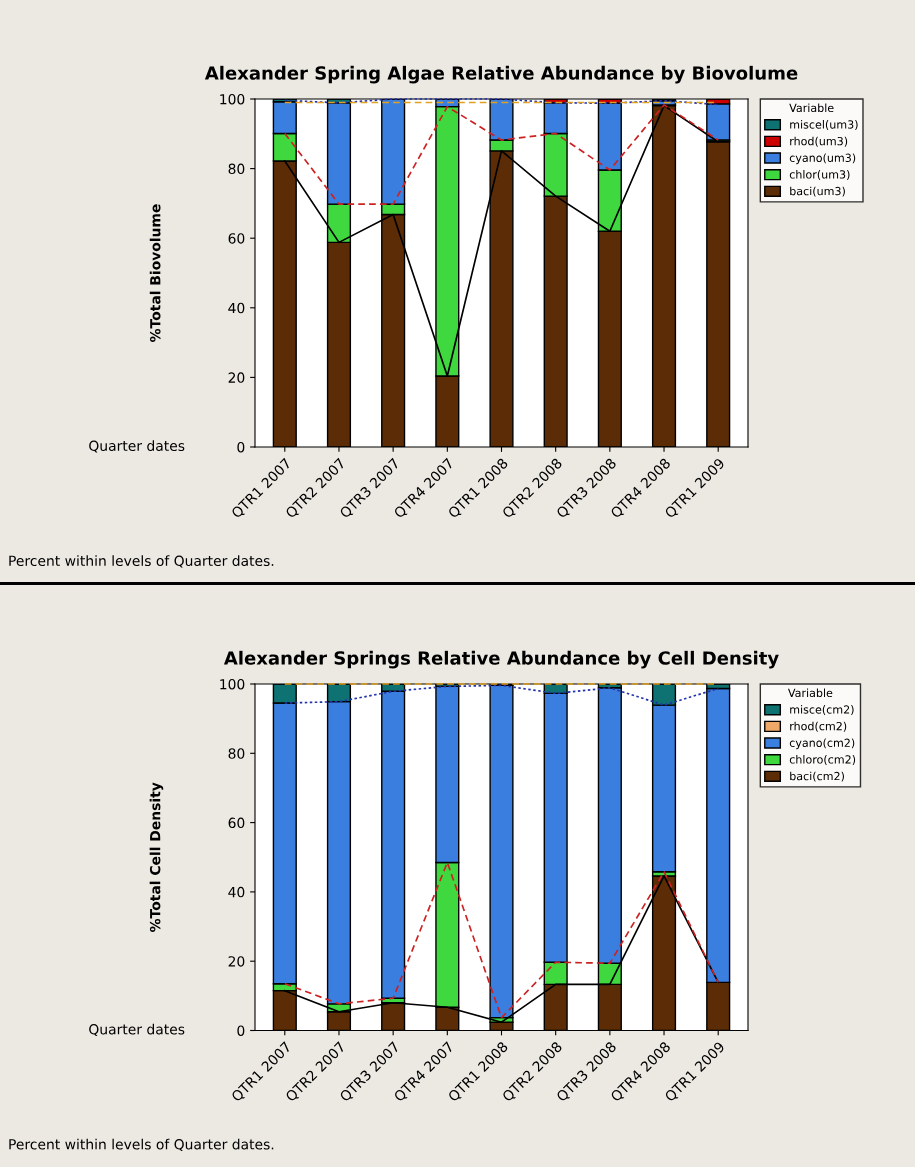 The height and width of the screenshot is (1167, 915). I want to click on legend-label: miscel(um3), so click(824, 125).